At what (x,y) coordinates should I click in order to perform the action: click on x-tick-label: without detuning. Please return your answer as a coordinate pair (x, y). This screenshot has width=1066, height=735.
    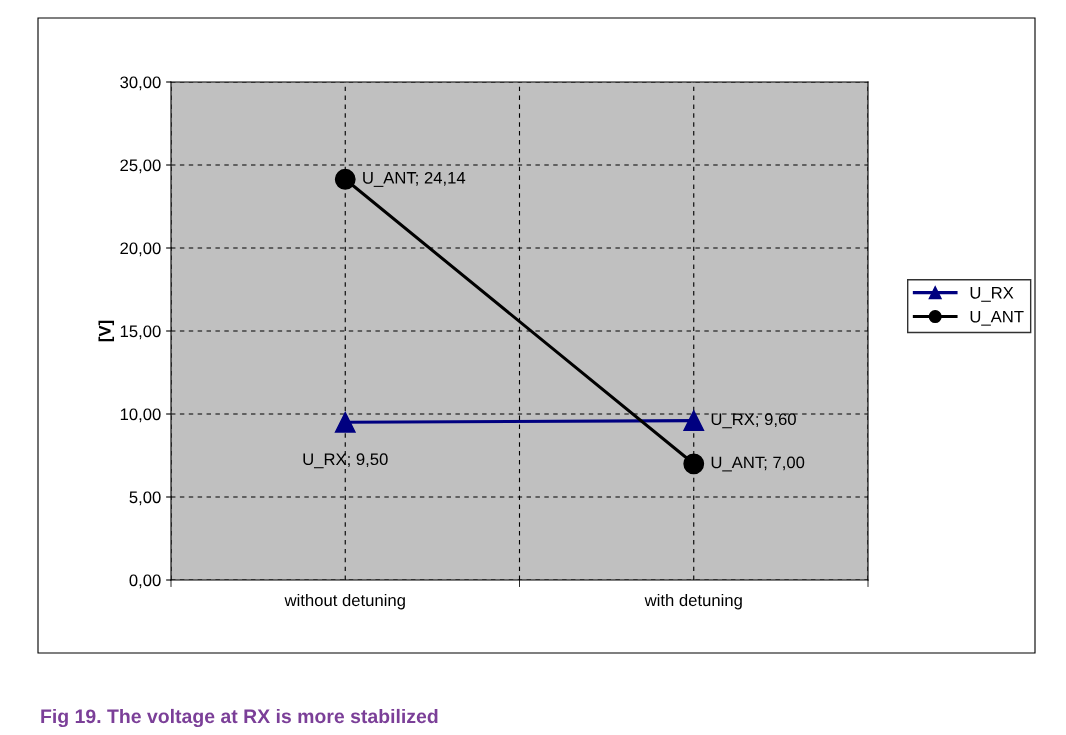
    Looking at the image, I should click on (344, 601).